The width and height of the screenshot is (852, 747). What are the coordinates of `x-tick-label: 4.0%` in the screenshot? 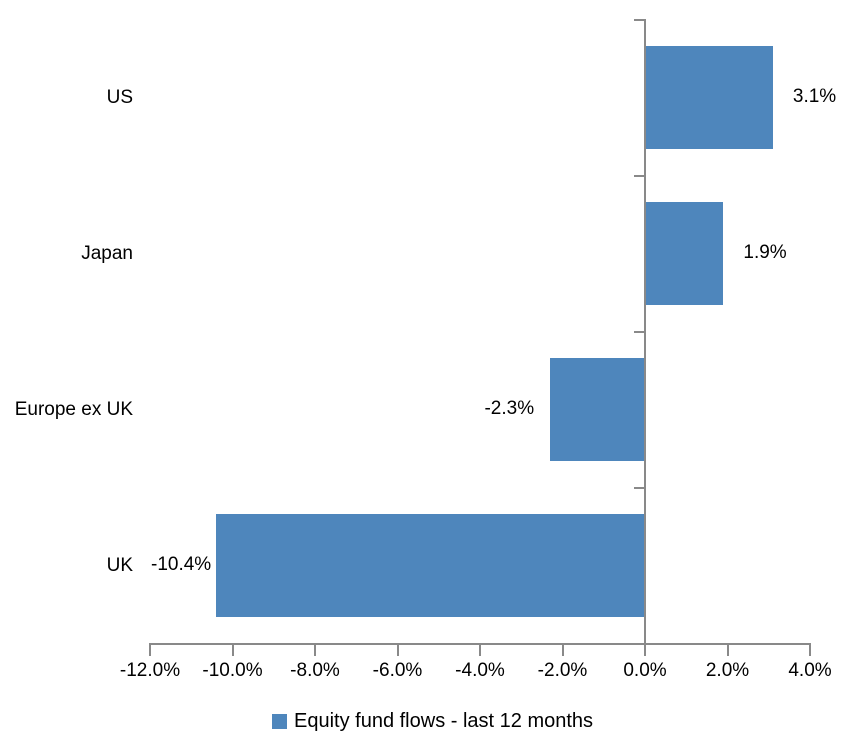 It's located at (810, 670).